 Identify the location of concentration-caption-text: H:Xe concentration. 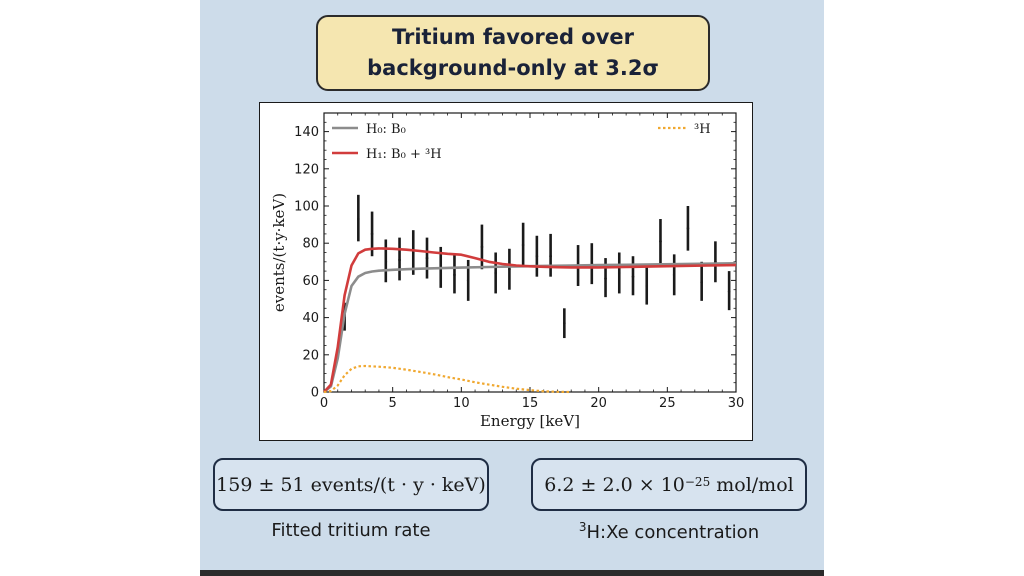
(673, 532).